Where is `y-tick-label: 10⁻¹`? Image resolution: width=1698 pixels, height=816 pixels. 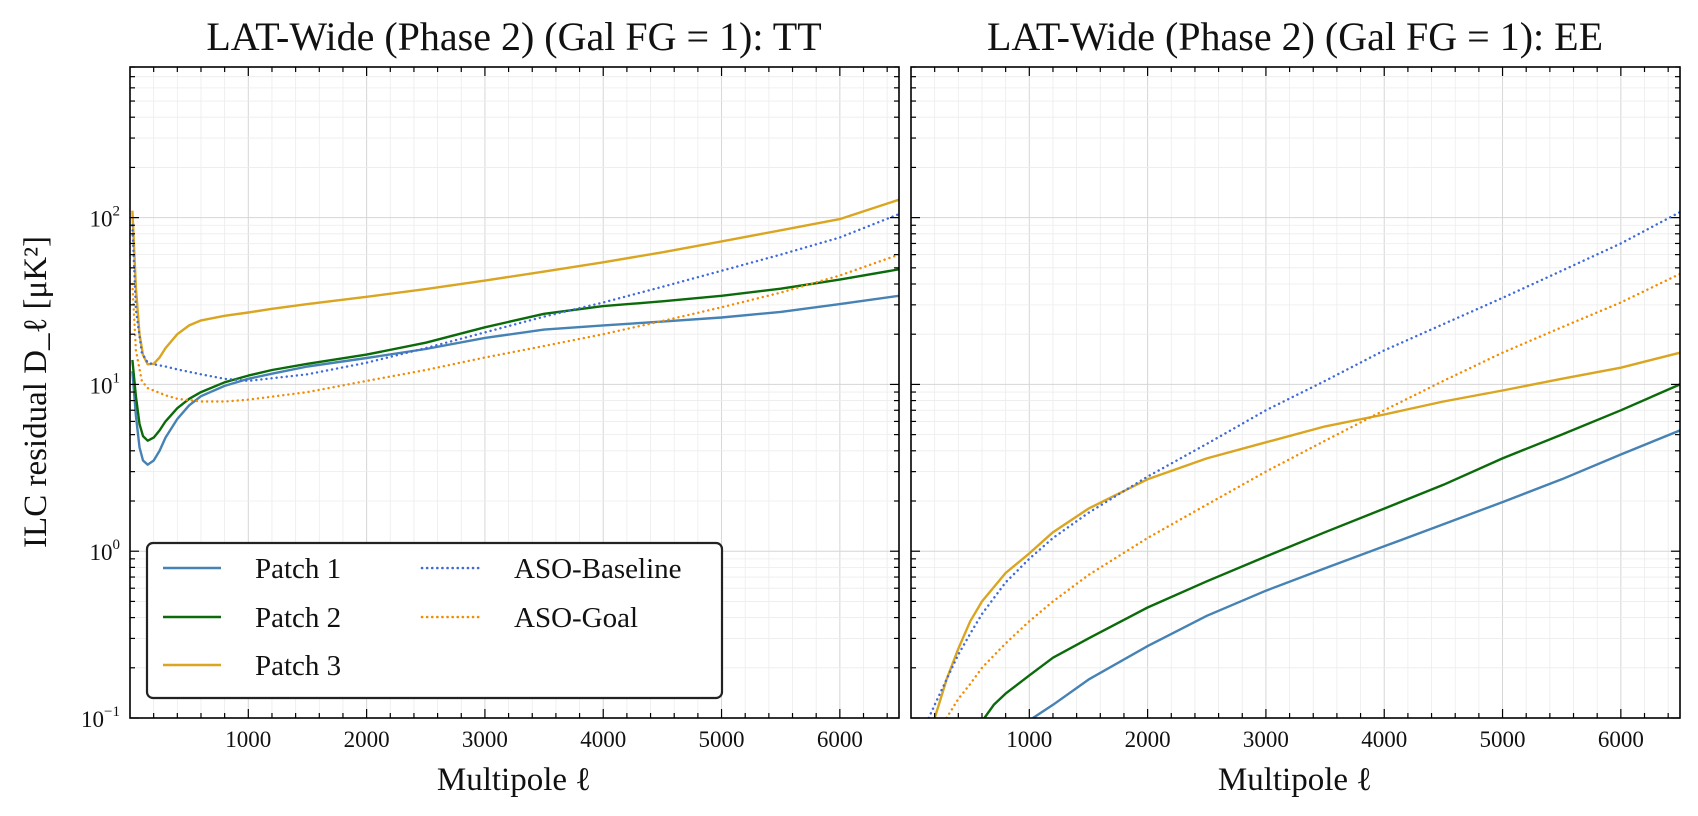
y-tick-label: 10⁻¹ is located at coordinates (100, 718).